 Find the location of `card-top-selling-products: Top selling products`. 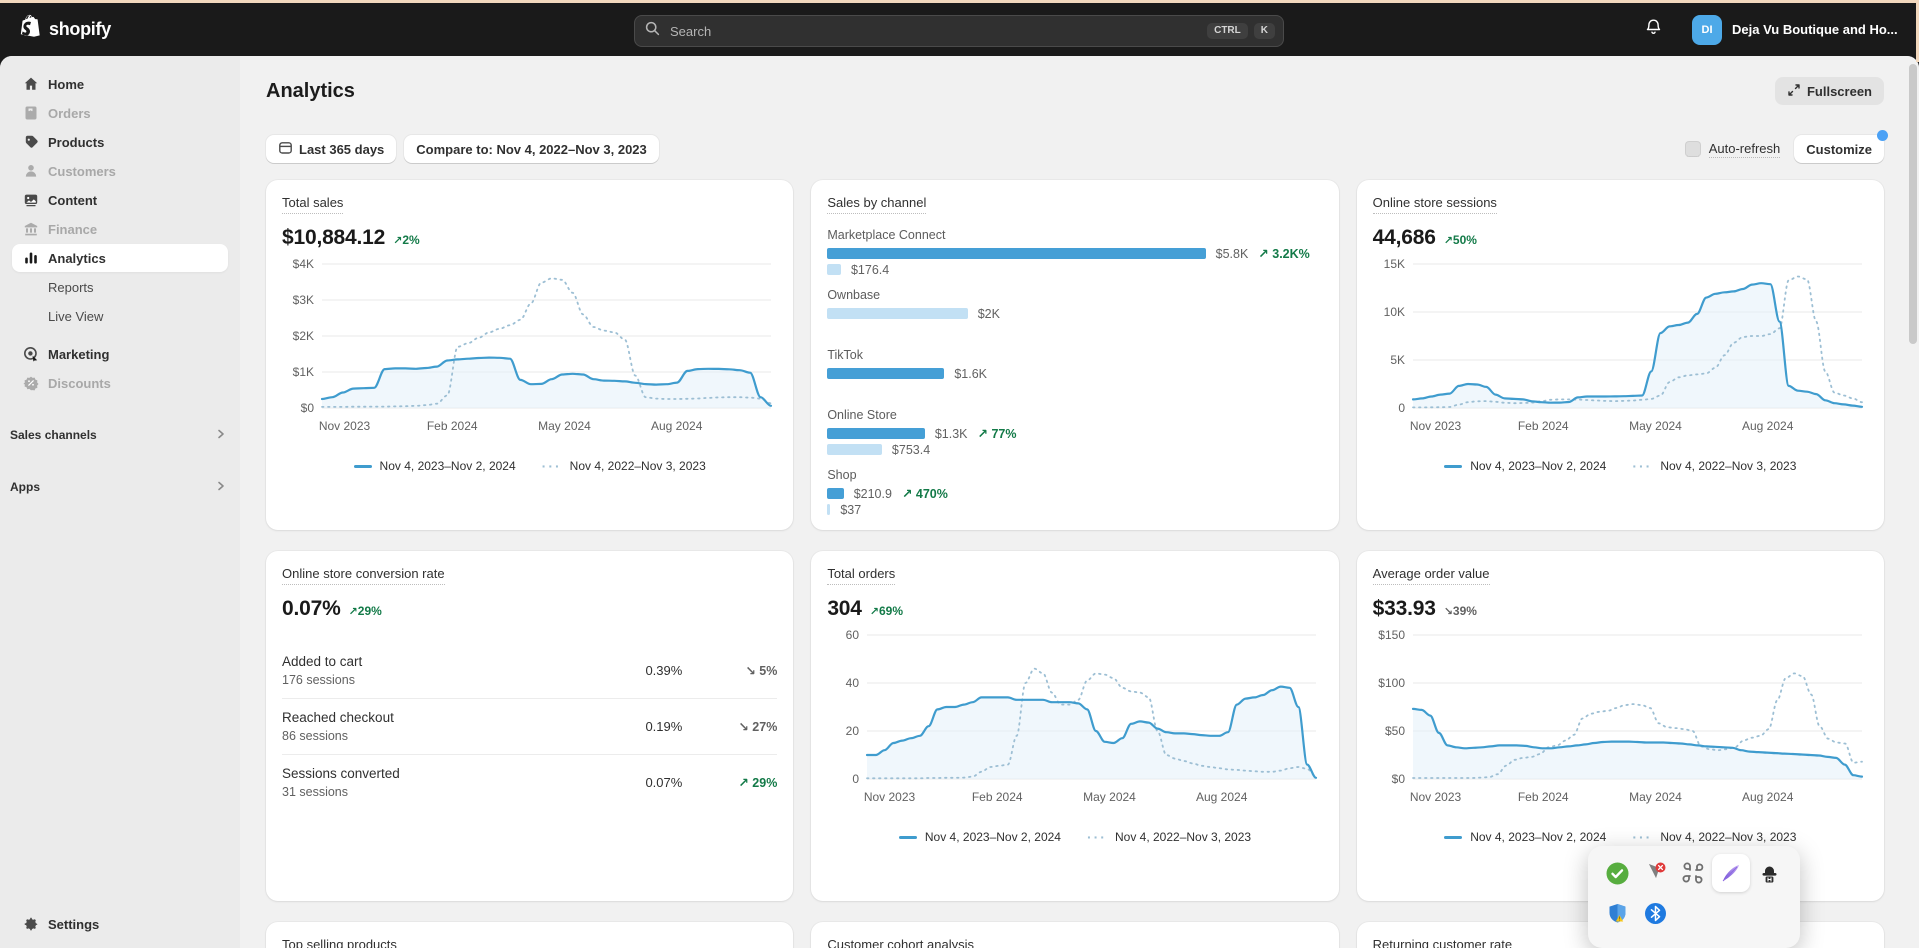

card-top-selling-products: Top selling products is located at coordinates (530, 935).